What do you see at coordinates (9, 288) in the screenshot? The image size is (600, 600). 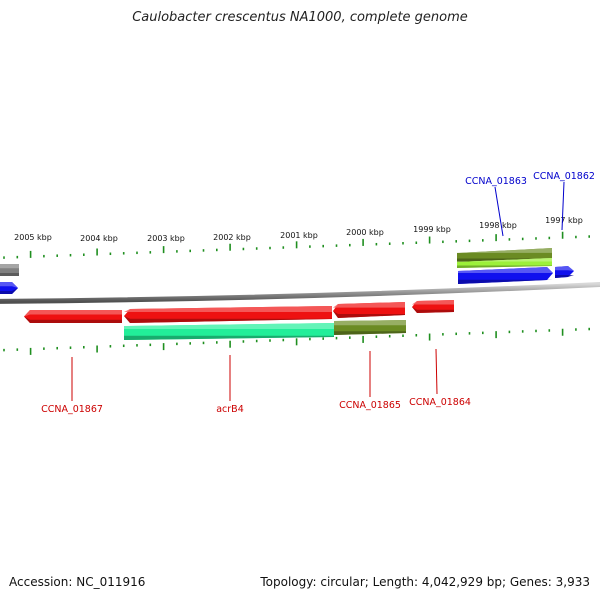 I see `blue-feature-left` at bounding box center [9, 288].